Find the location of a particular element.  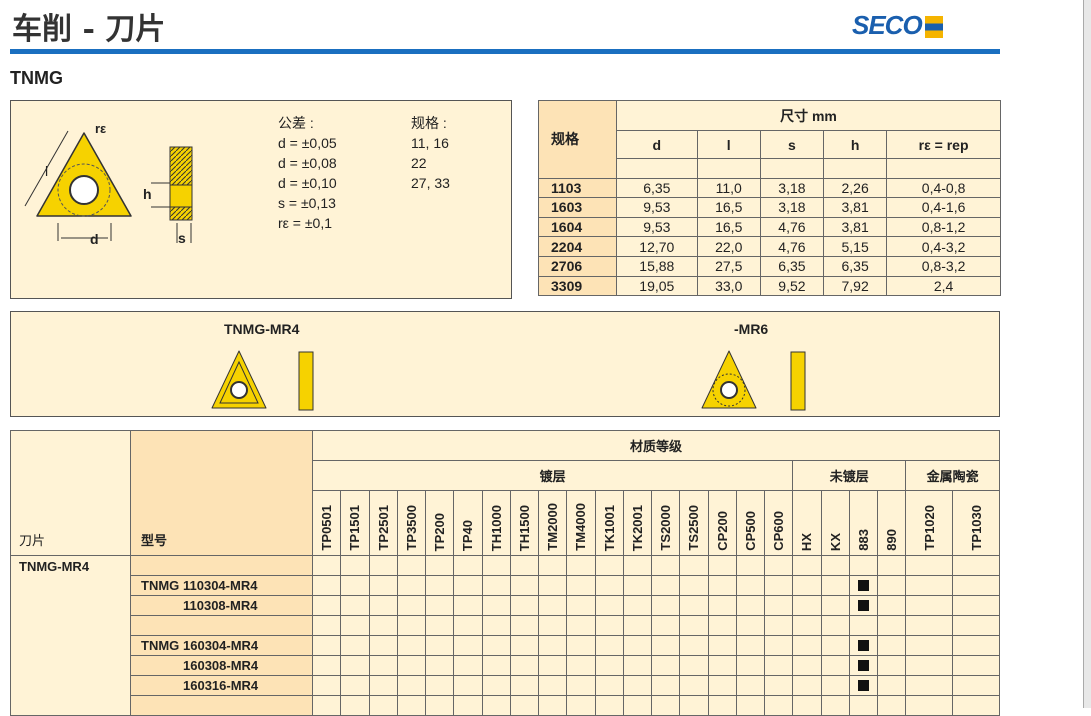

dimension-column-header: s is located at coordinates (792, 144).